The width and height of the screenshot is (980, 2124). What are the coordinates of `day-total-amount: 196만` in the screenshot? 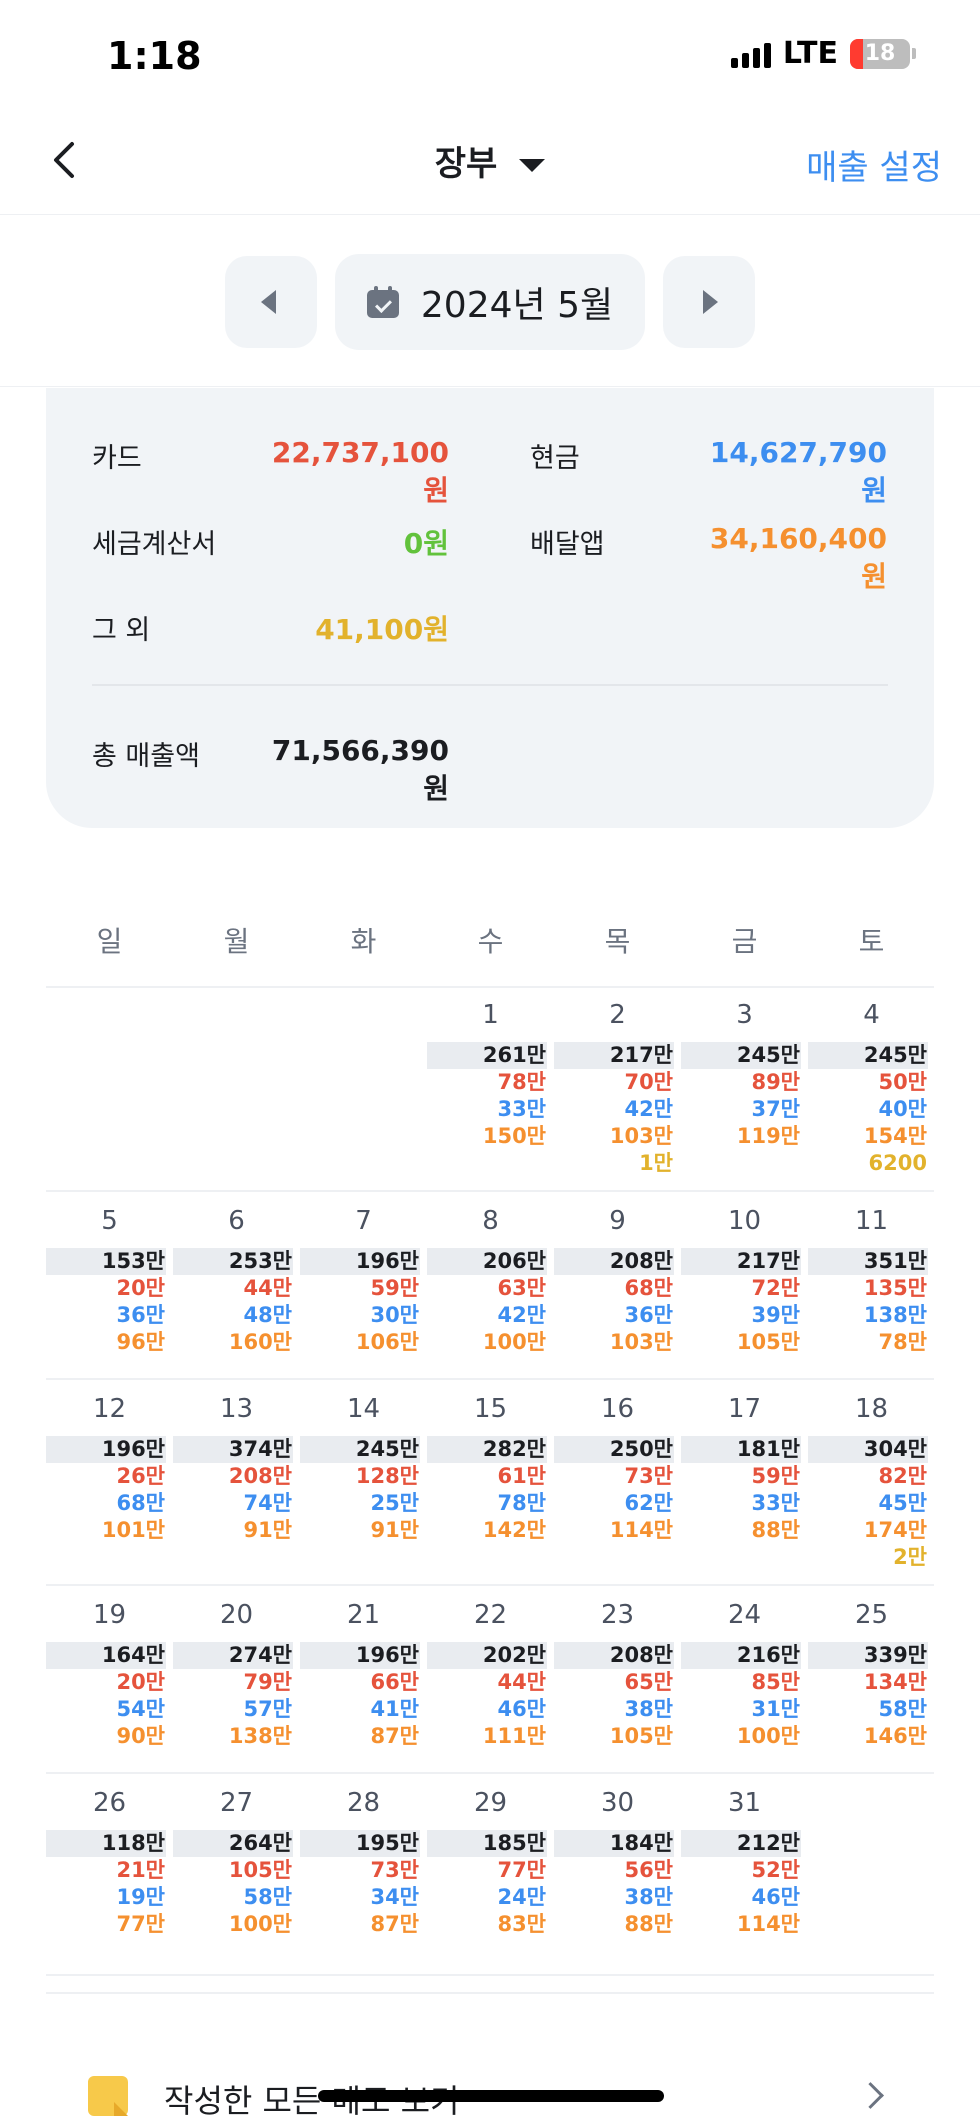 It's located at (387, 1261).